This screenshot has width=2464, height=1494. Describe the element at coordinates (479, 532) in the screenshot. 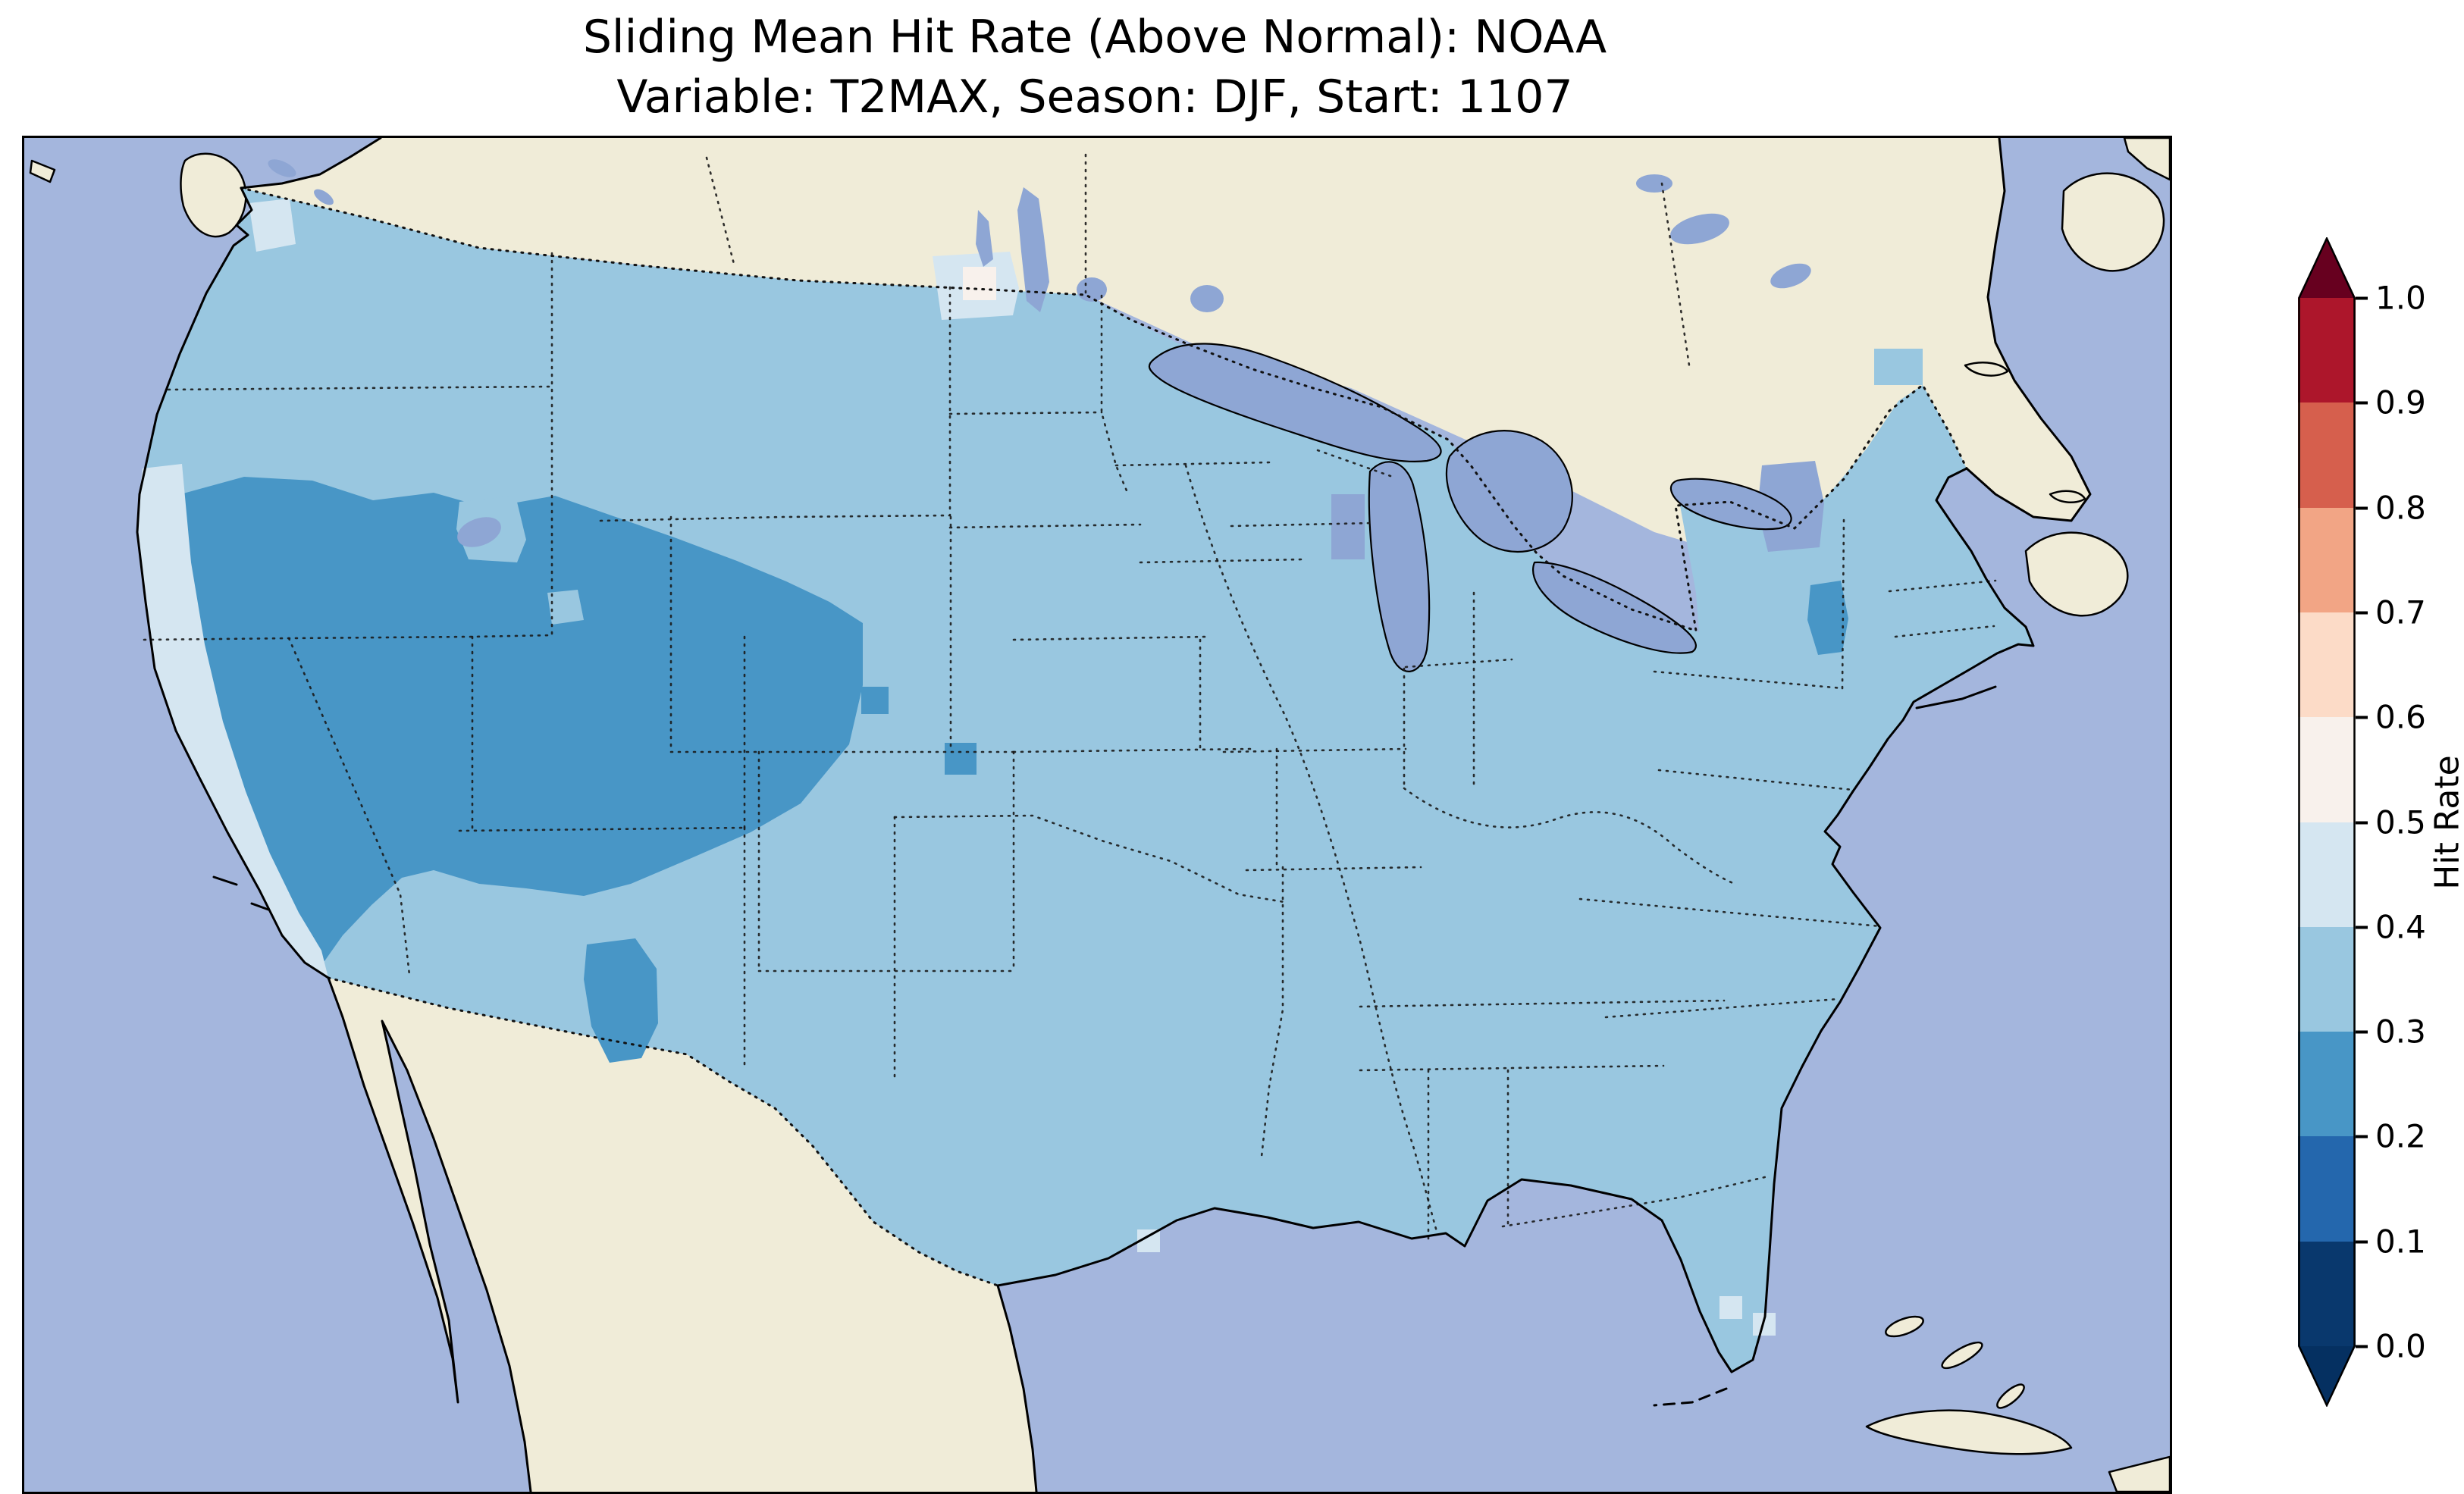

I see `great-salt-lake` at that location.